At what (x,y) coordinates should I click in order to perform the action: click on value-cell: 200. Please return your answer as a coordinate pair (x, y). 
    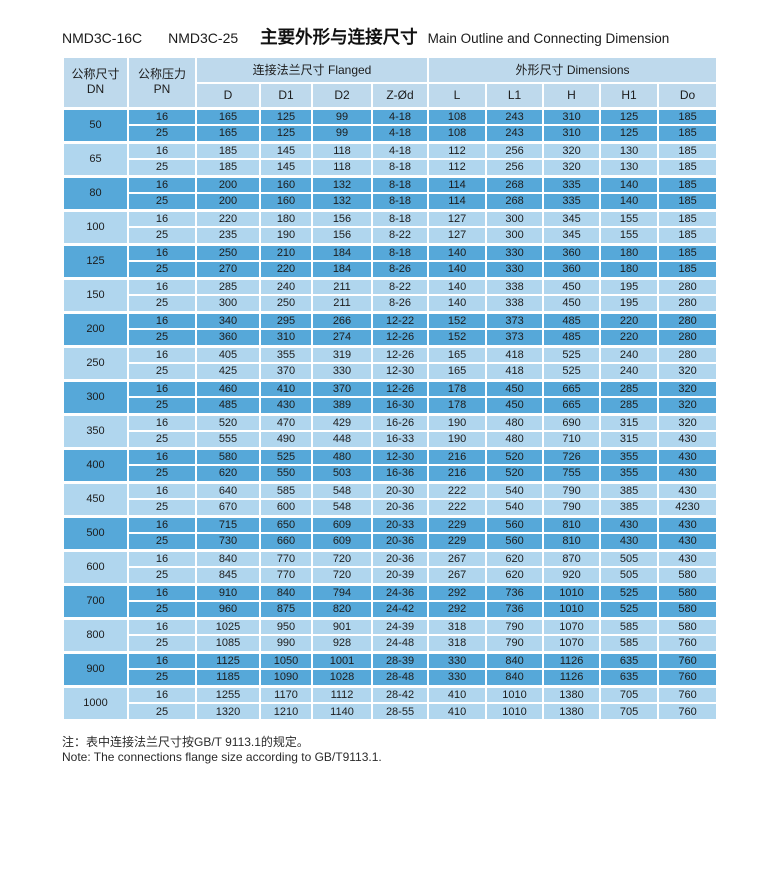
    Looking at the image, I should click on (228, 201).